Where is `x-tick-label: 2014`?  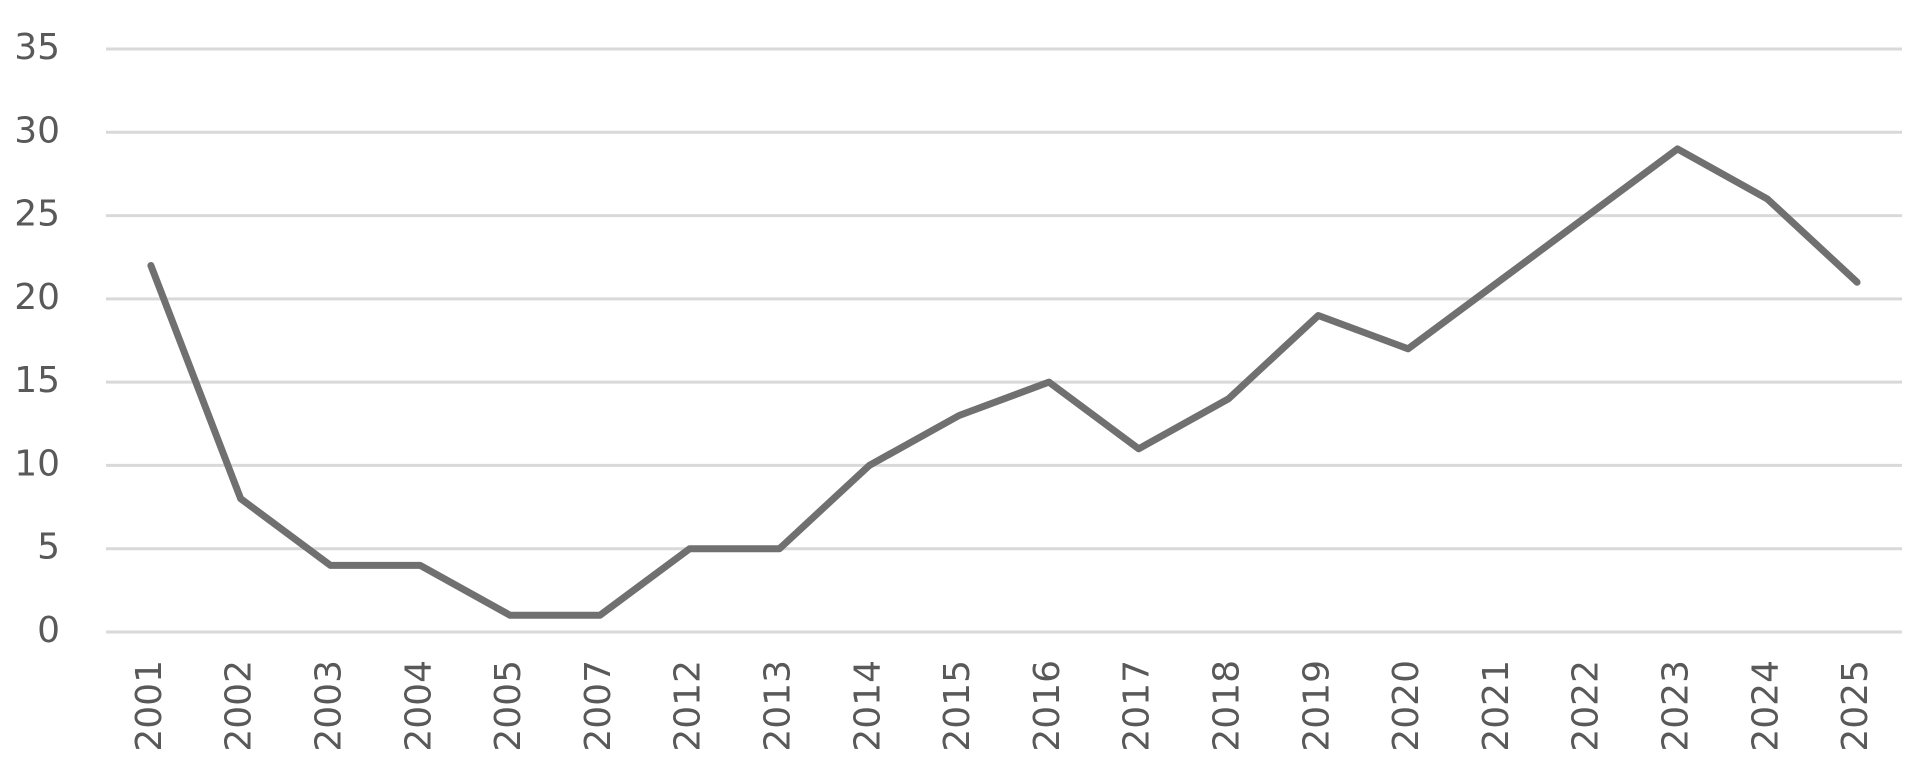 x-tick-label: 2014 is located at coordinates (867, 706).